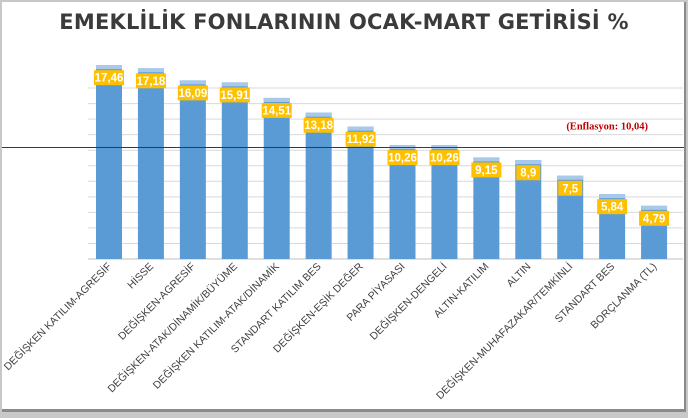 This screenshot has height=418, width=688. What do you see at coordinates (57, 316) in the screenshot?
I see `category-tick-label: DEĞİŞKEN KATILIM-AGRESİF` at bounding box center [57, 316].